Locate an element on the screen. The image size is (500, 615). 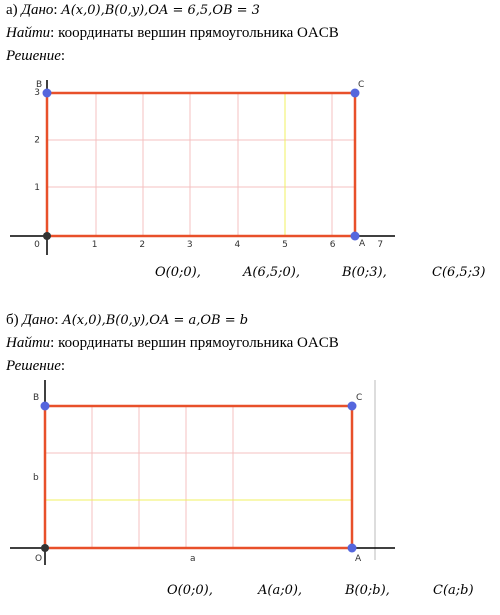
given-line: б) Дано: A(x,0),B(0,y),OA = a,OB = b is located at coordinates (127, 320).